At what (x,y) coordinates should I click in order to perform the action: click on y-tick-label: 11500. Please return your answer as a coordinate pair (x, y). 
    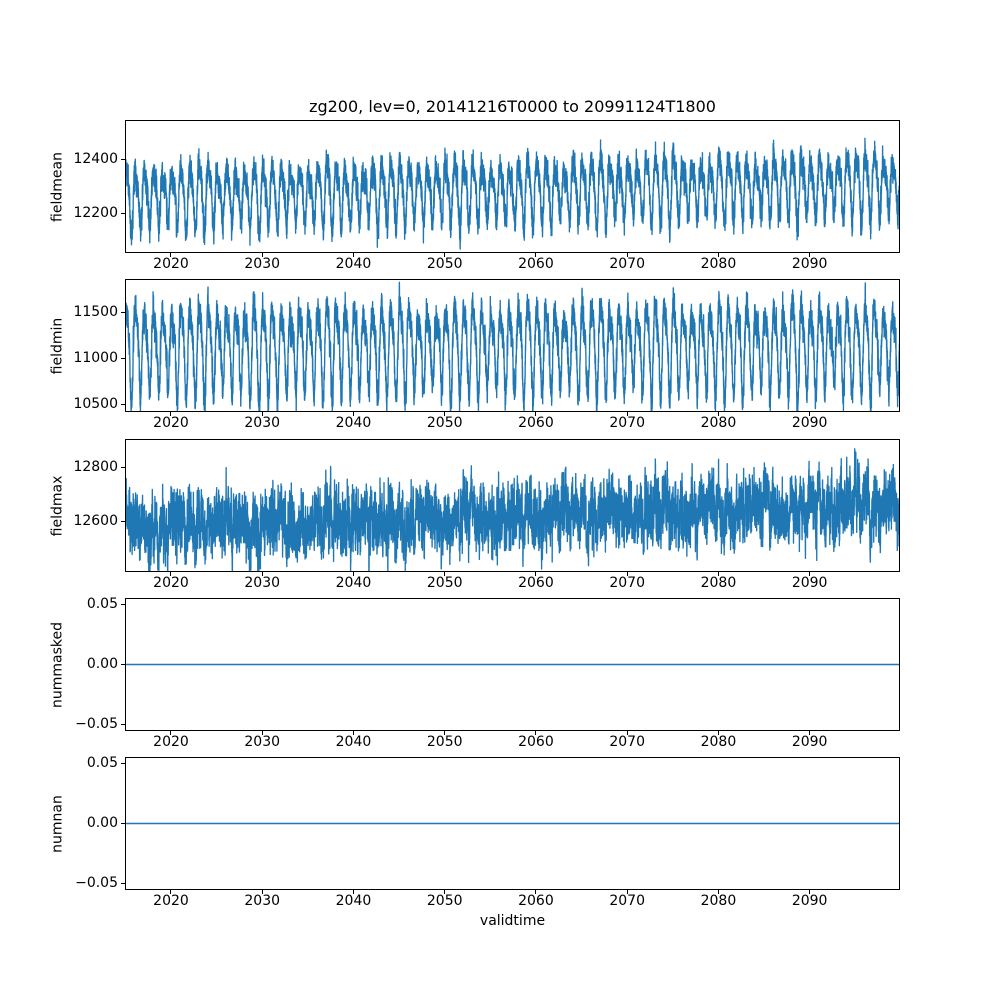
    Looking at the image, I should click on (95, 312).